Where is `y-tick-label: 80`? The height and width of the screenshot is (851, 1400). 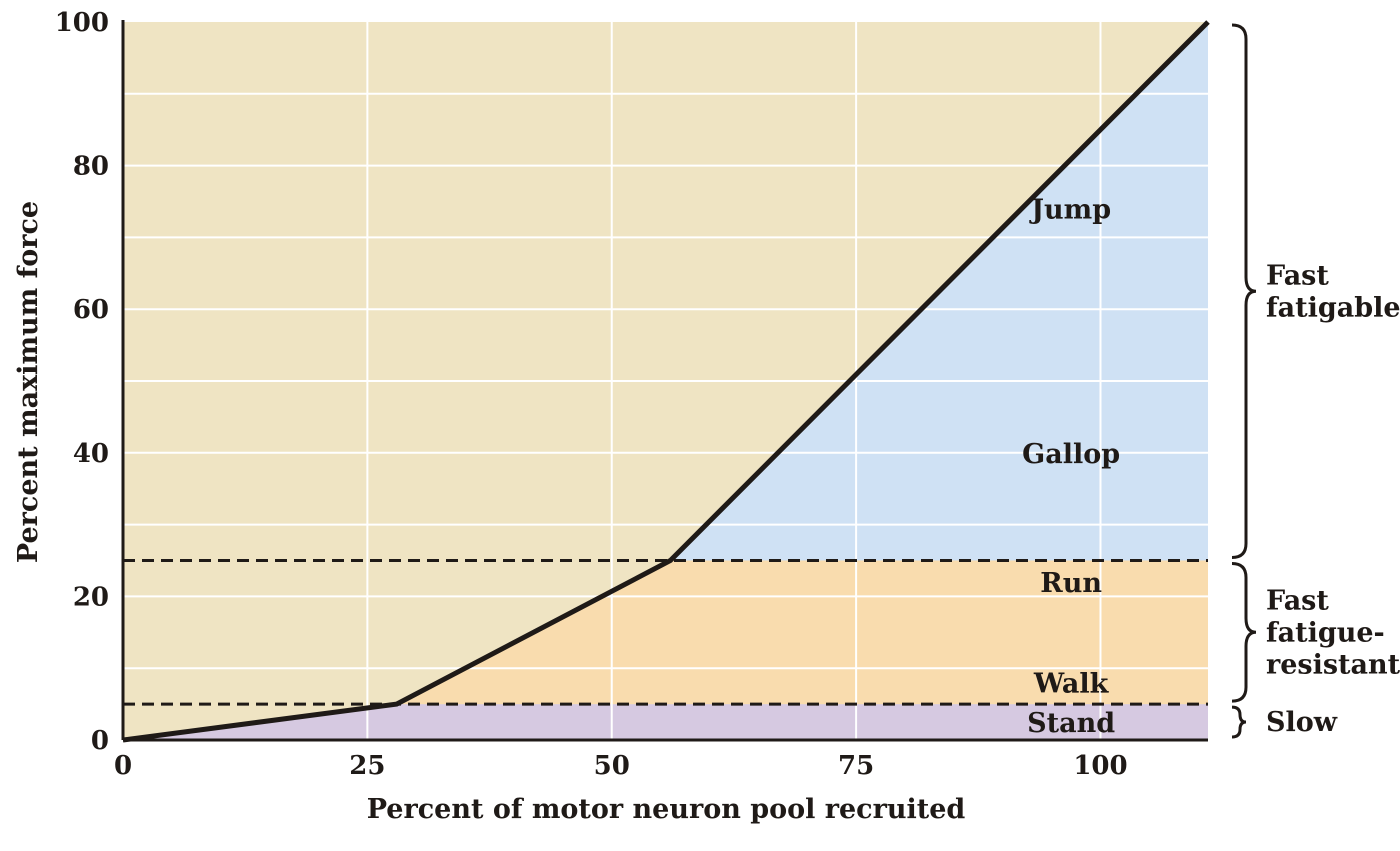
y-tick-label: 80 is located at coordinates (91, 167).